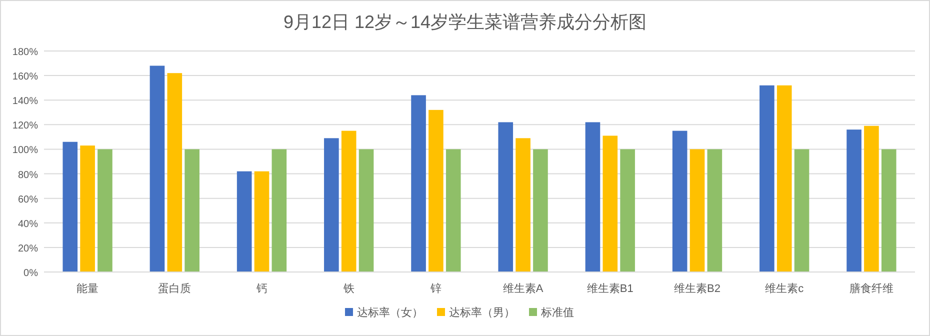 The image size is (930, 336). I want to click on x-tick-label: 维生素A, so click(523, 288).